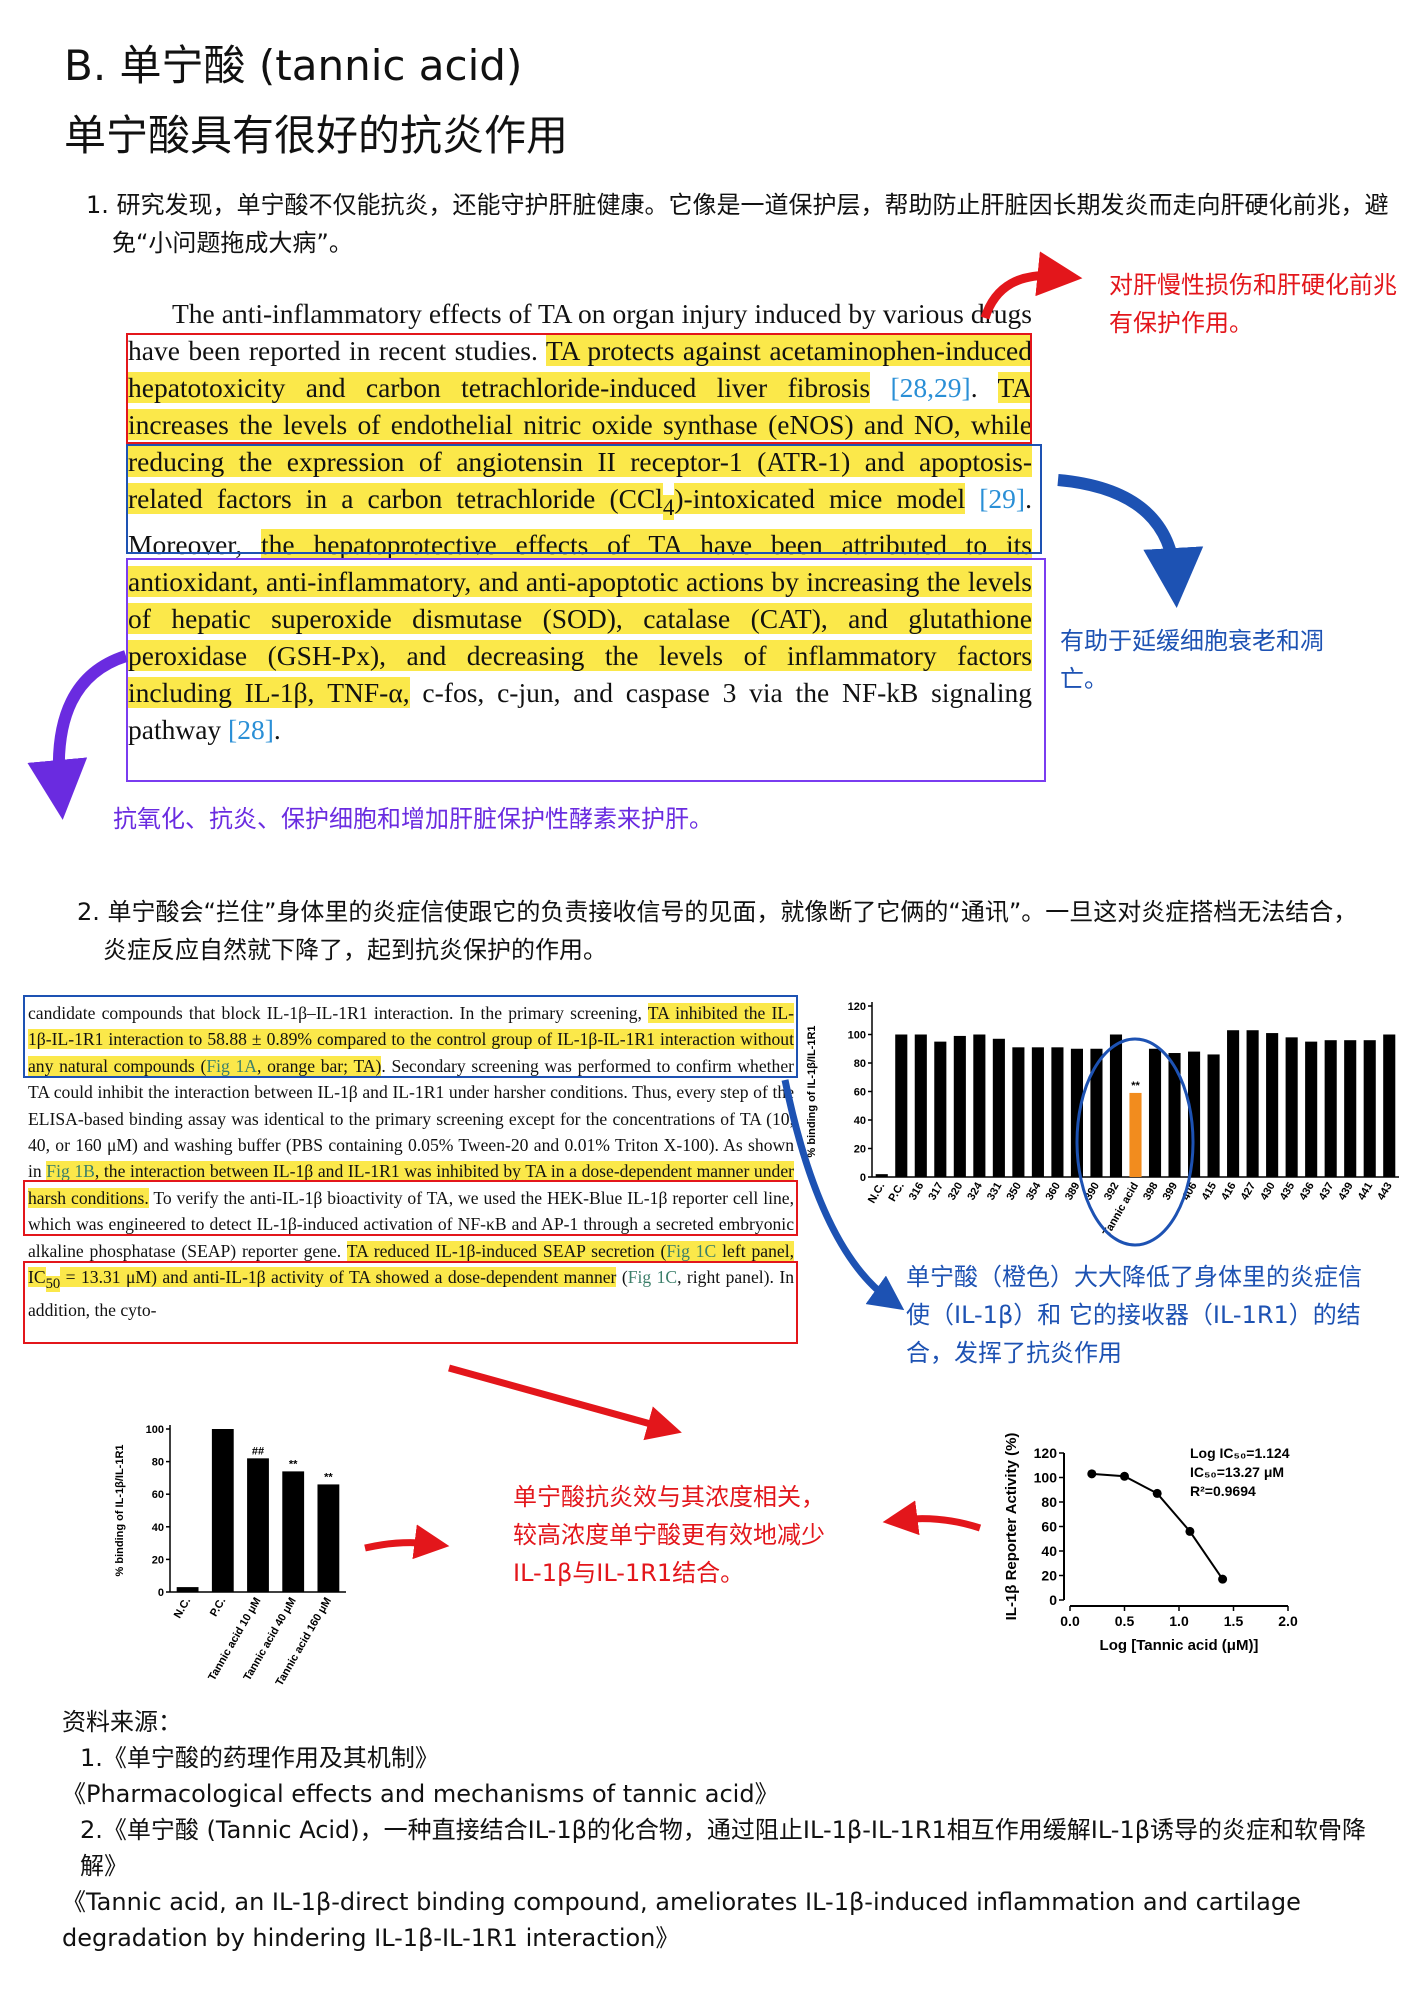 This screenshot has width=1414, height=2000. I want to click on x-tick-label: 406, so click(1190, 1192).